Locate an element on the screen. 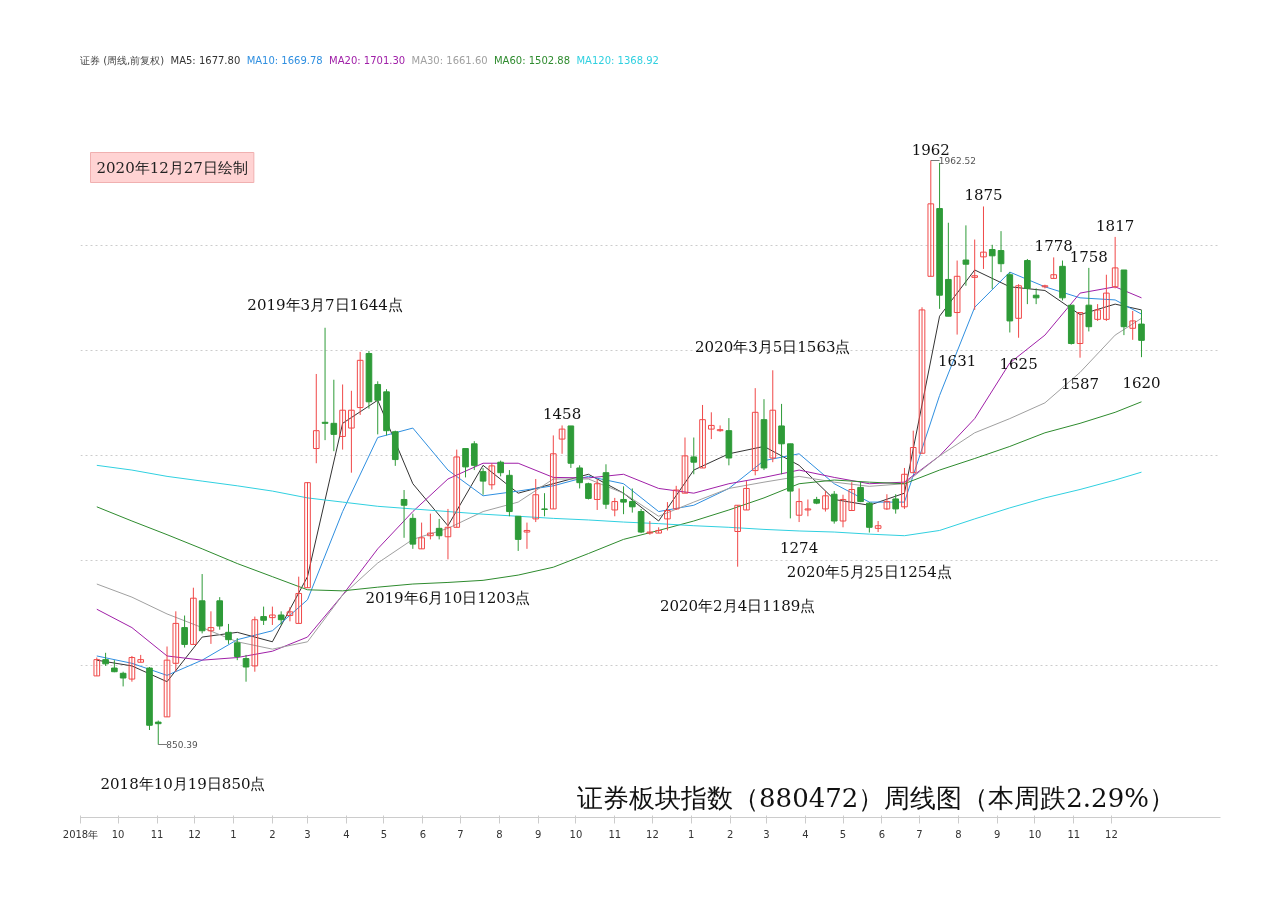 The height and width of the screenshot is (909, 1273). annotation: 1631 is located at coordinates (957, 360).